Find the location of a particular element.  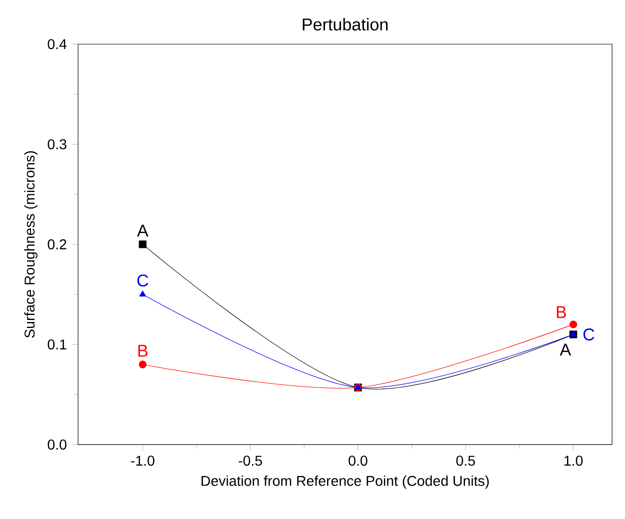

series-label: A is located at coordinates (566, 350).